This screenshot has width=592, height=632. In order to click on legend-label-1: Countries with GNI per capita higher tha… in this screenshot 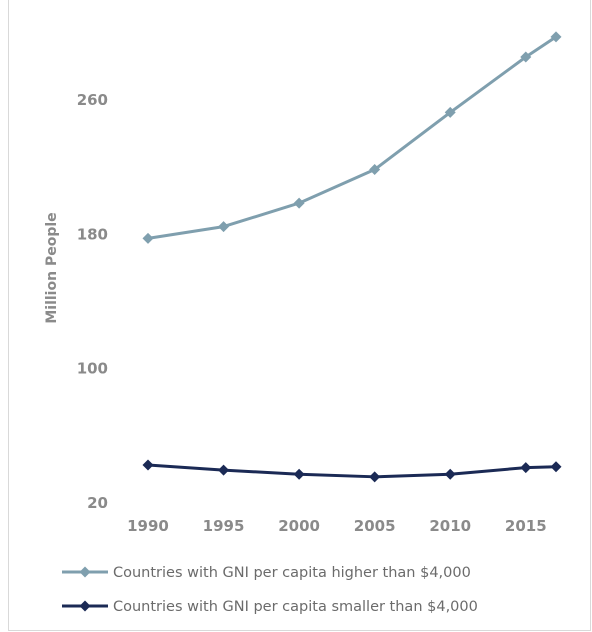, I will do `click(292, 573)`.